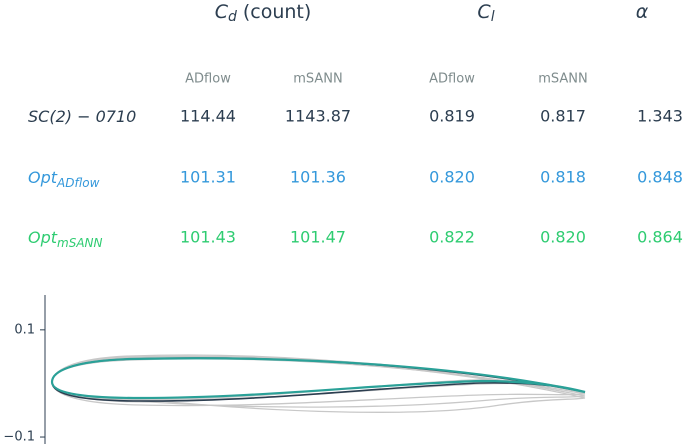 The width and height of the screenshot is (685, 444). Describe the element at coordinates (78, 183) in the screenshot. I see `subscript: ADflow` at that location.